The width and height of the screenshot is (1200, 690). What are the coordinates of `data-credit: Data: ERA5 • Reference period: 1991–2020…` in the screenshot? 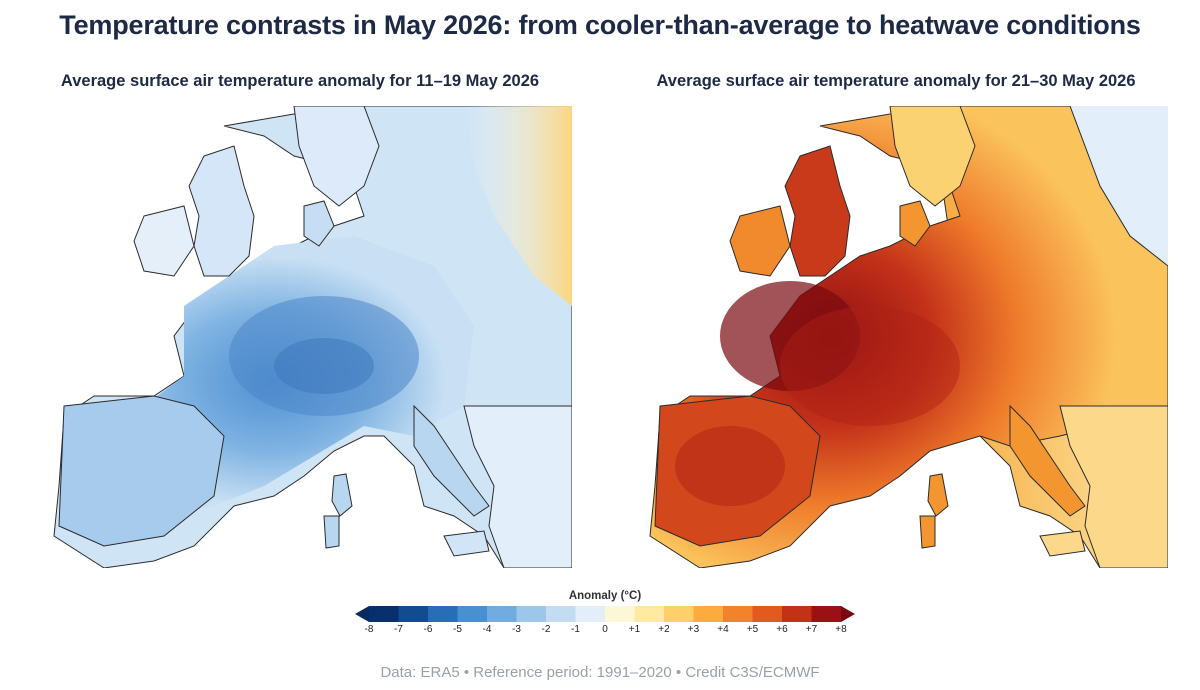 It's located at (600, 672).